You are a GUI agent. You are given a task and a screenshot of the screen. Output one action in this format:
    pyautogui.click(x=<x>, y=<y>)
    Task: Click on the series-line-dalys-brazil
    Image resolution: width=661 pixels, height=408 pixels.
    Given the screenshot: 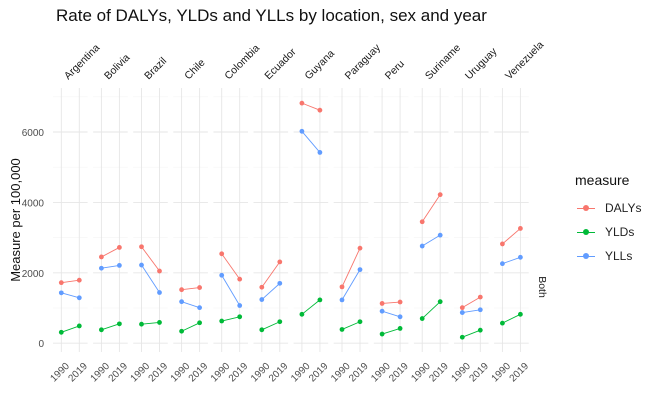 What is the action you would take?
    pyautogui.click(x=150, y=259)
    